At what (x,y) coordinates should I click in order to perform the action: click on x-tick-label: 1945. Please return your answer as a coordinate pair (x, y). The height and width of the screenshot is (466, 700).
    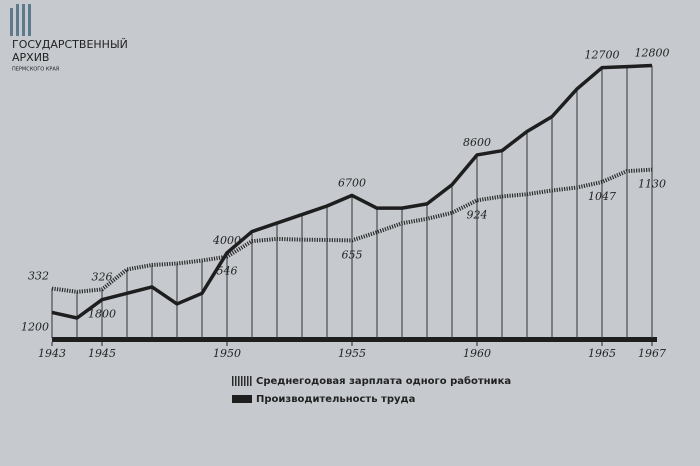
    Looking at the image, I should click on (102, 353).